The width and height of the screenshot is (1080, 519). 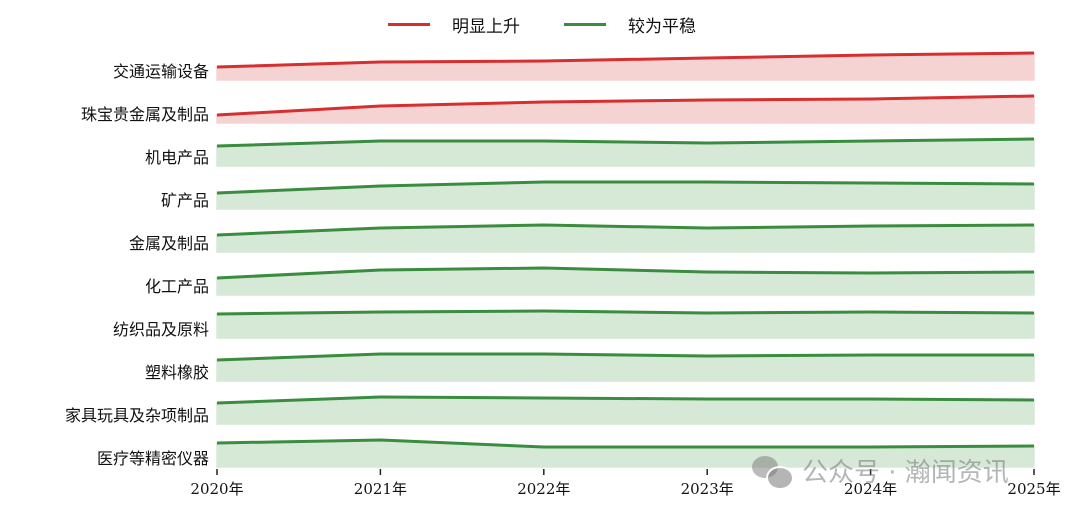 What do you see at coordinates (217, 489) in the screenshot?
I see `x-tick-label: 2020年` at bounding box center [217, 489].